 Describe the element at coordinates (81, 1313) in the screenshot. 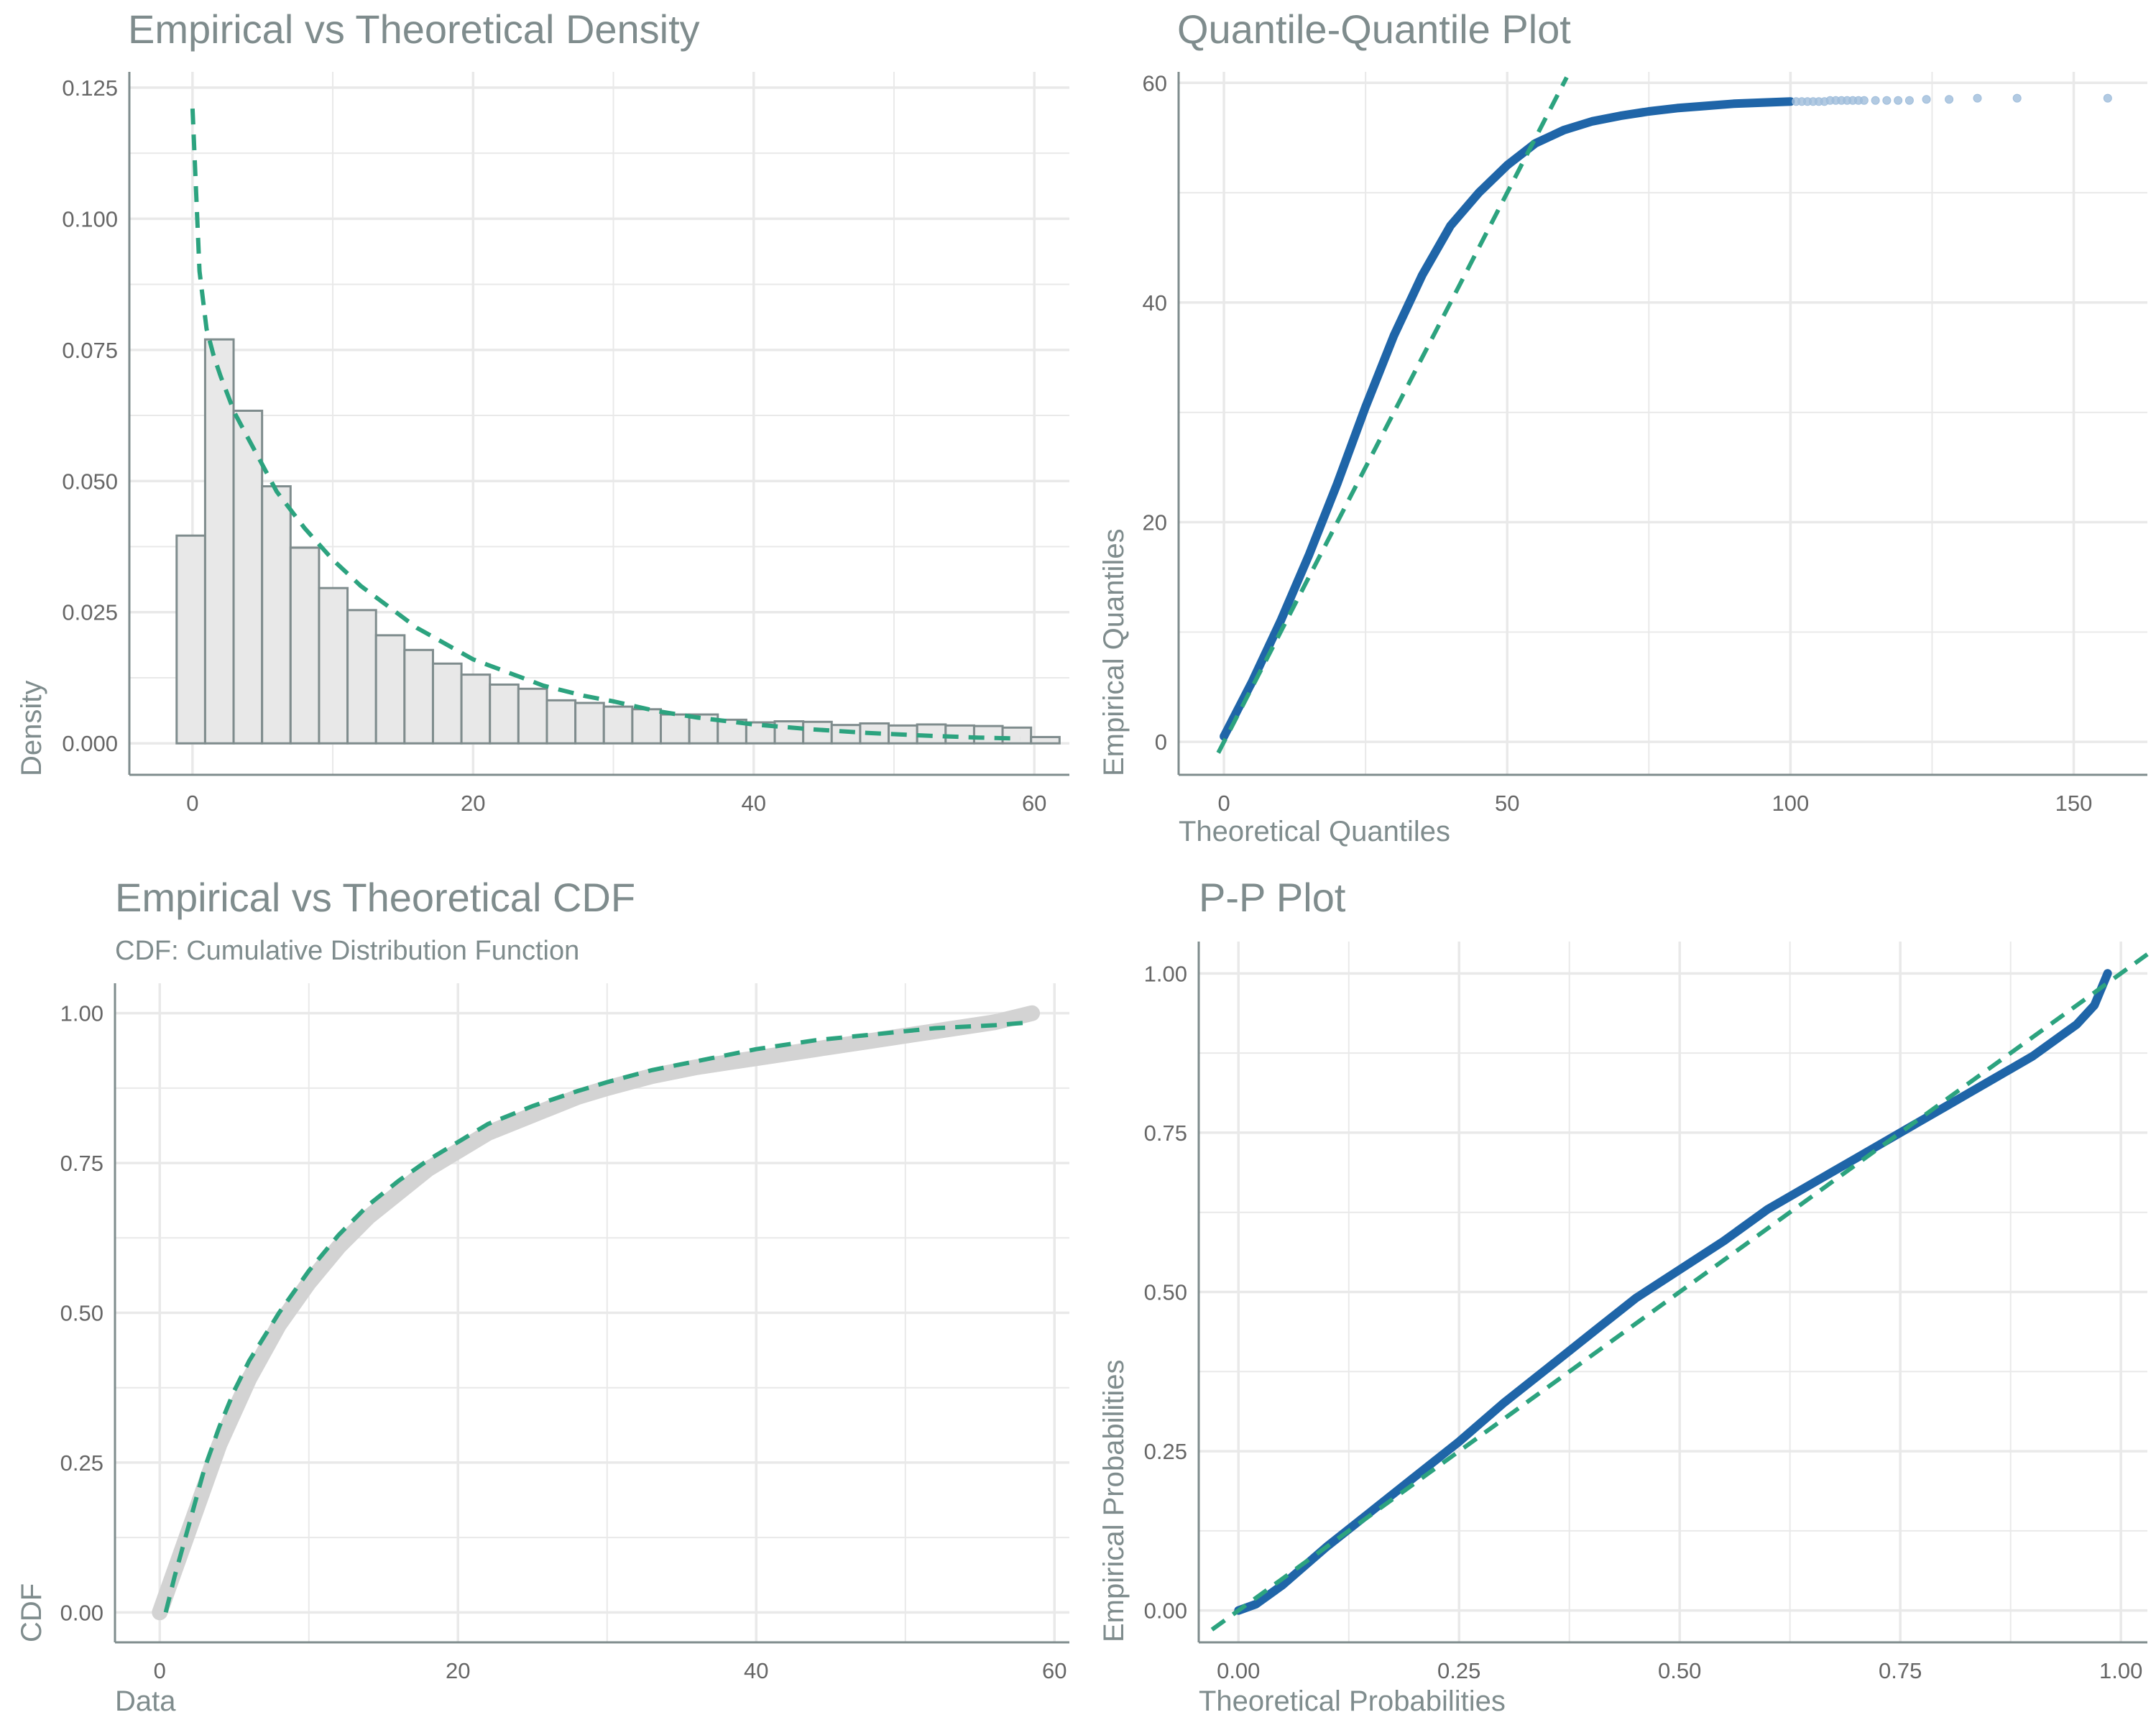

I see `cdf-y-tick-label: 0.50` at that location.